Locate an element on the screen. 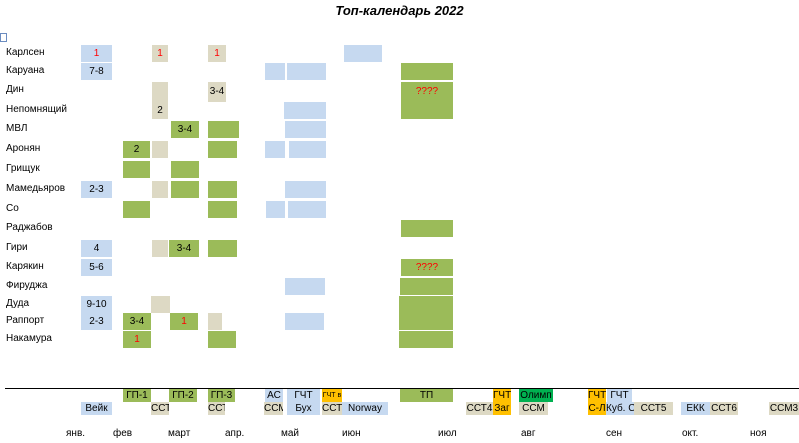 The width and height of the screenshot is (799, 443). month-label: ноя is located at coordinates (758, 433).